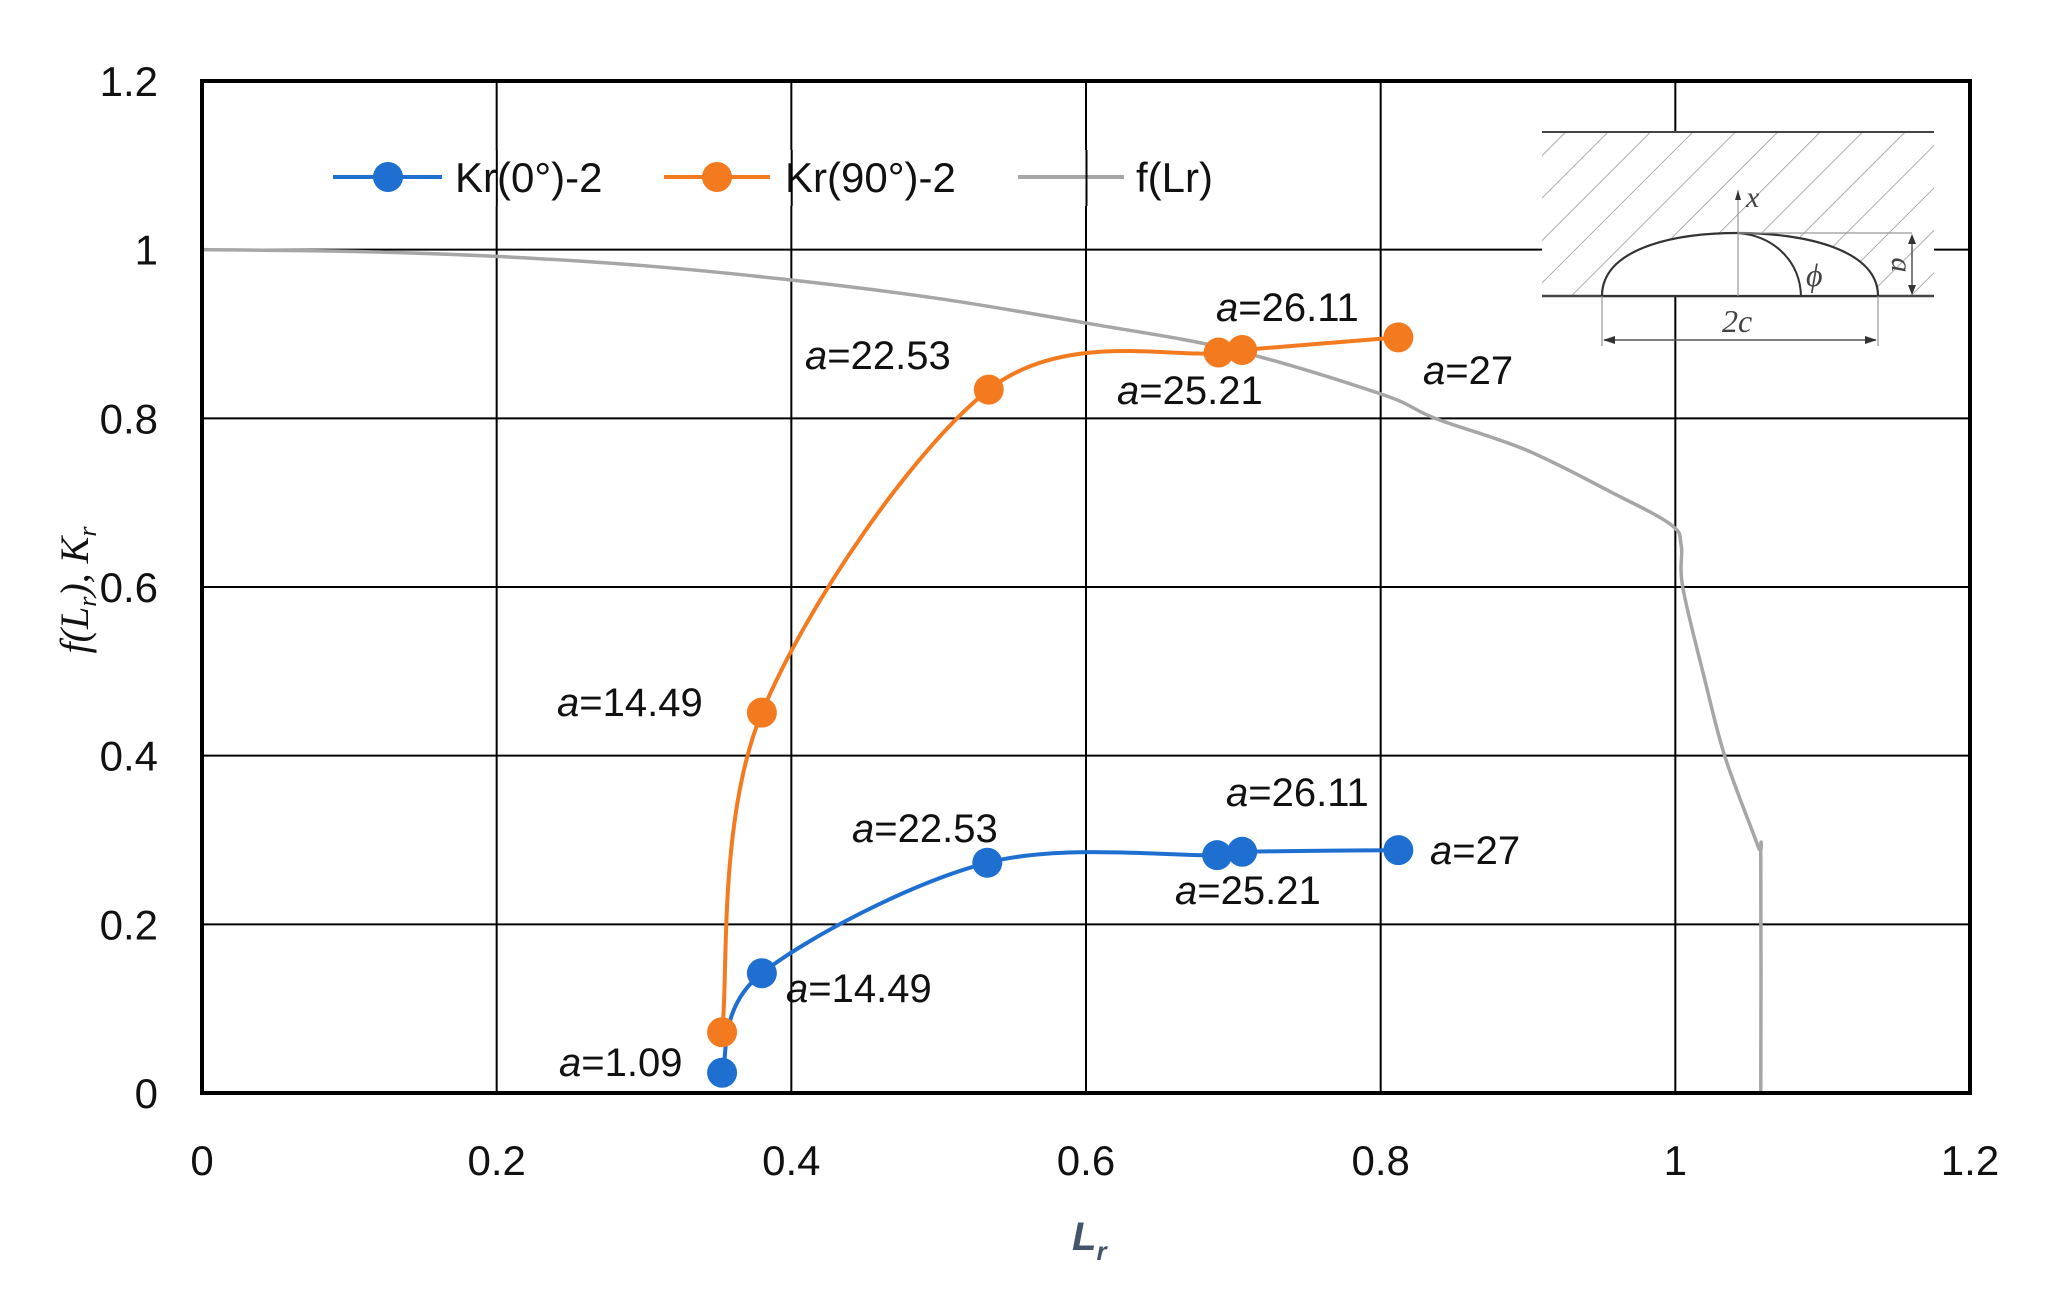 Image resolution: width=2058 pixels, height=1293 pixels. What do you see at coordinates (528, 177) in the screenshot?
I see `legend-label: Kr(0°)-2` at bounding box center [528, 177].